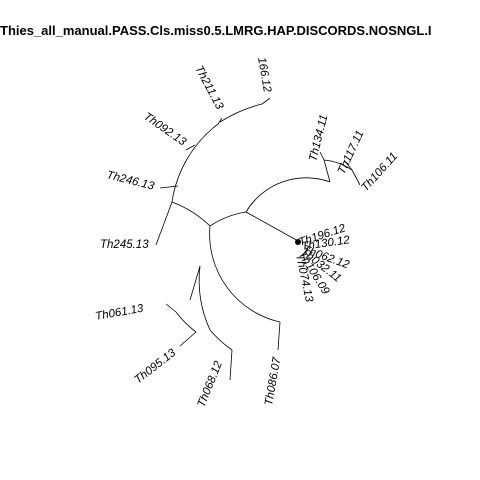 The image size is (480, 480). I want to click on tip-label-Th246.13: Th246.13, so click(130, 181).